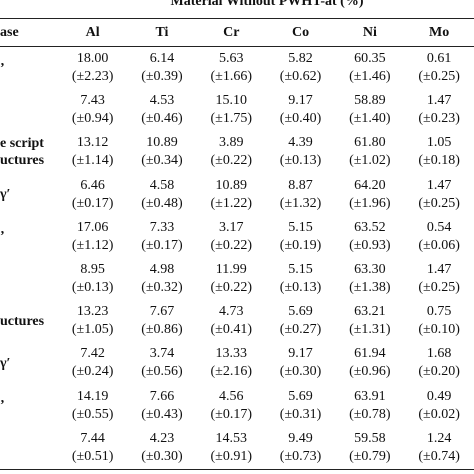  Describe the element at coordinates (438, 448) in the screenshot. I see `table-cell: 1.24 (±0.74)` at that location.